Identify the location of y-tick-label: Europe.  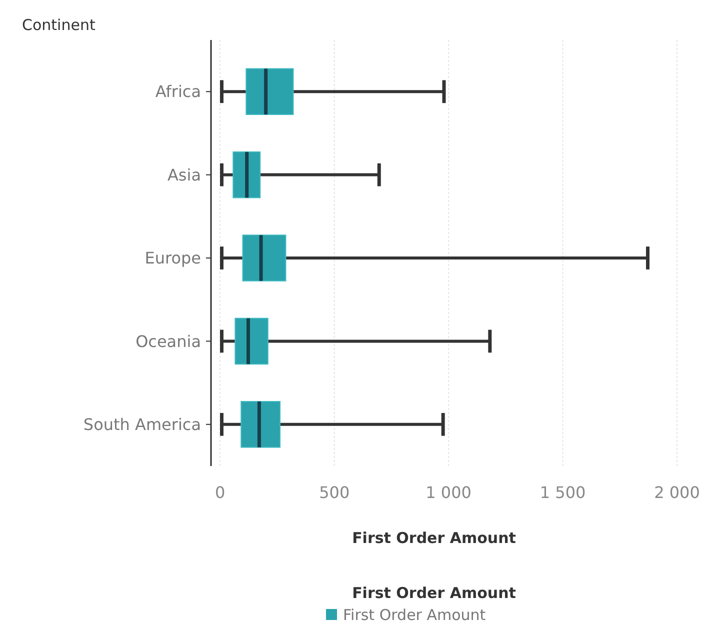
(172, 258).